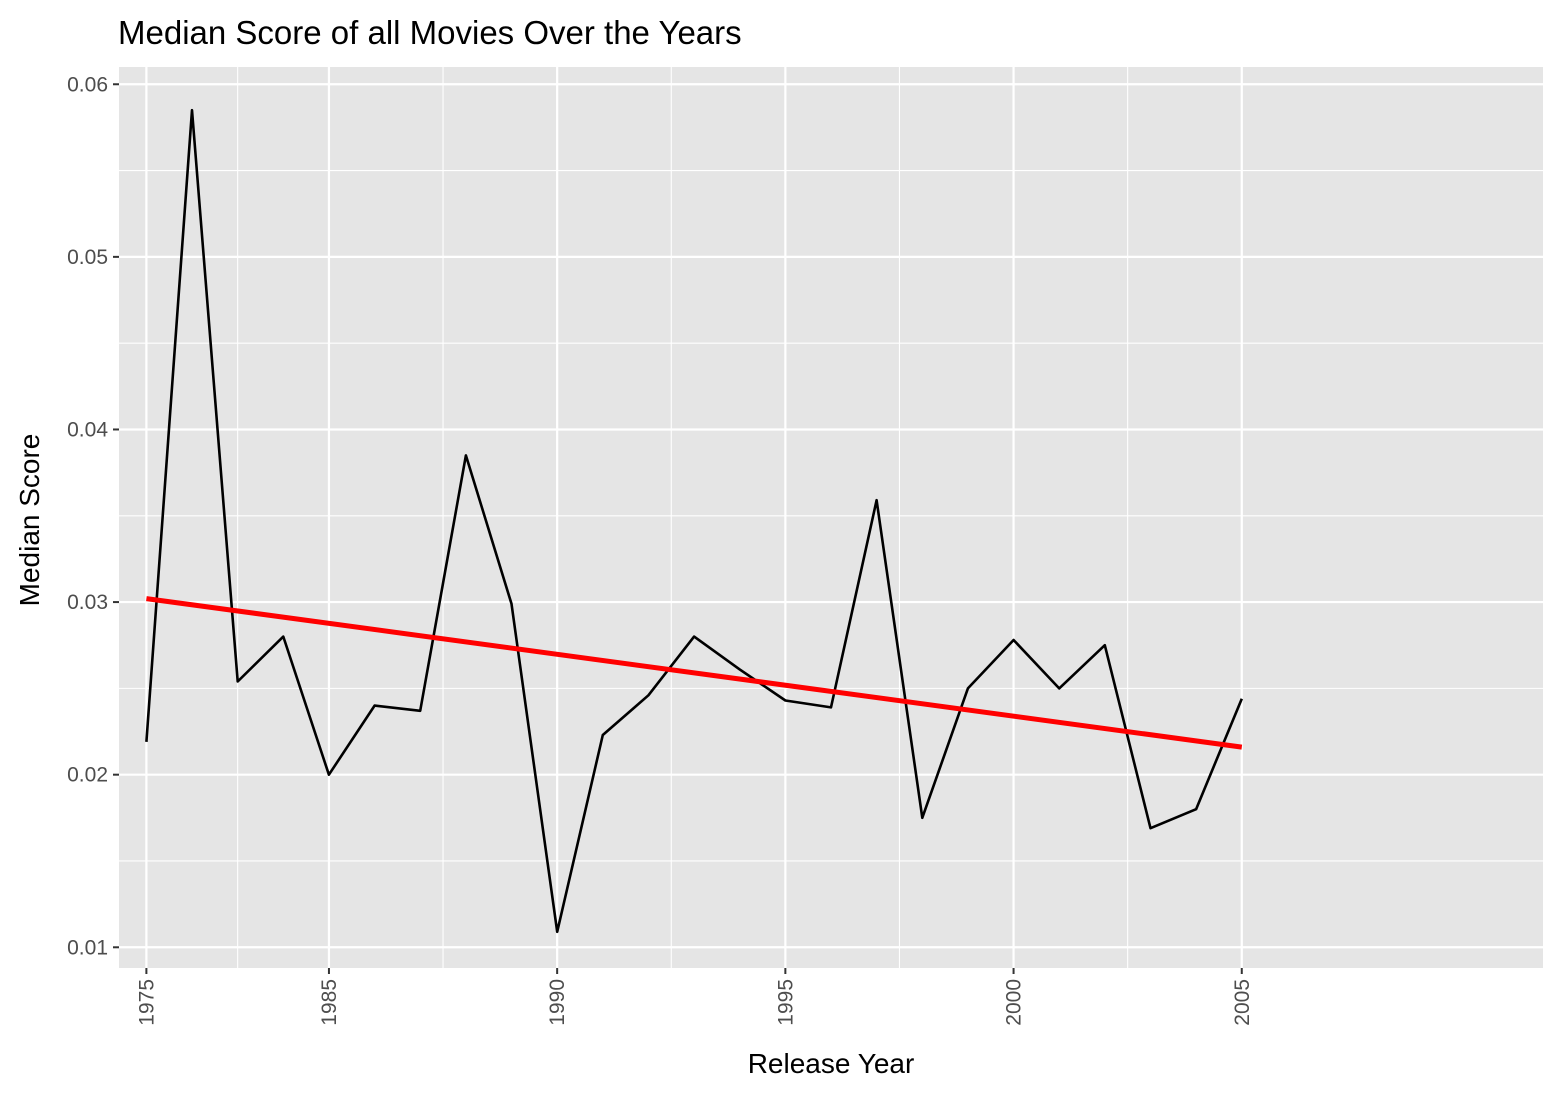  What do you see at coordinates (87, 257) in the screenshot?
I see `y-tick-label: 0.05` at bounding box center [87, 257].